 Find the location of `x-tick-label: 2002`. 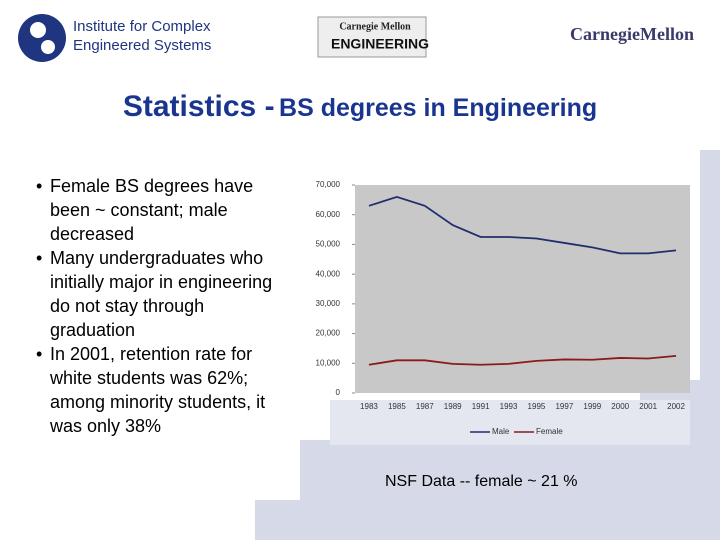

x-tick-label: 2002 is located at coordinates (676, 406).